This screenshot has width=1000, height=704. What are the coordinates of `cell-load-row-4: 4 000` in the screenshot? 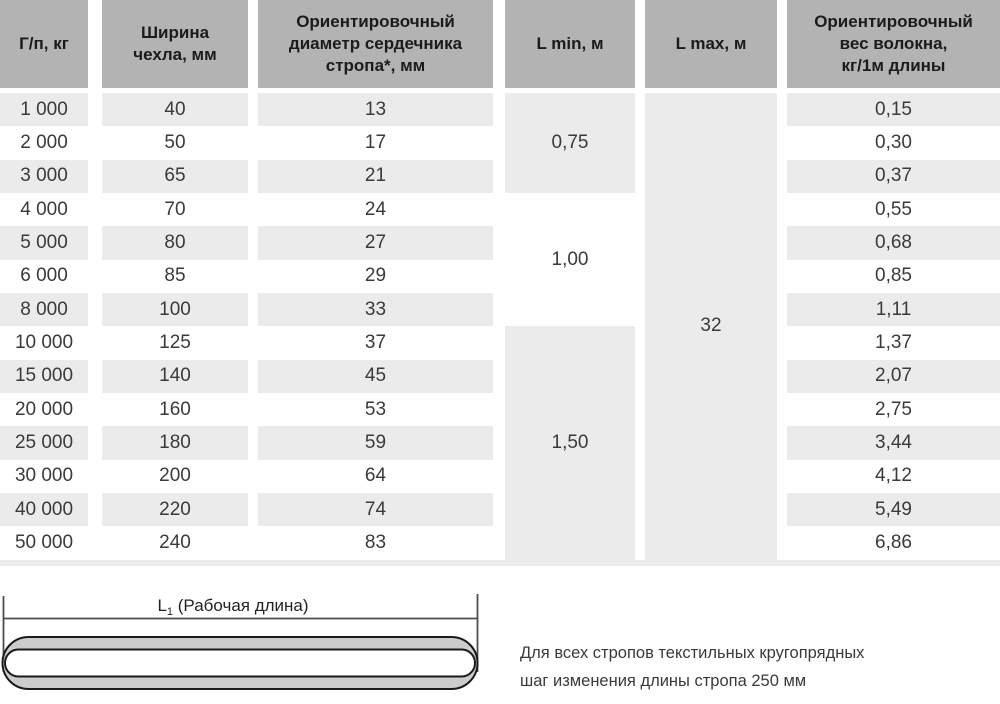 It's located at (44, 210).